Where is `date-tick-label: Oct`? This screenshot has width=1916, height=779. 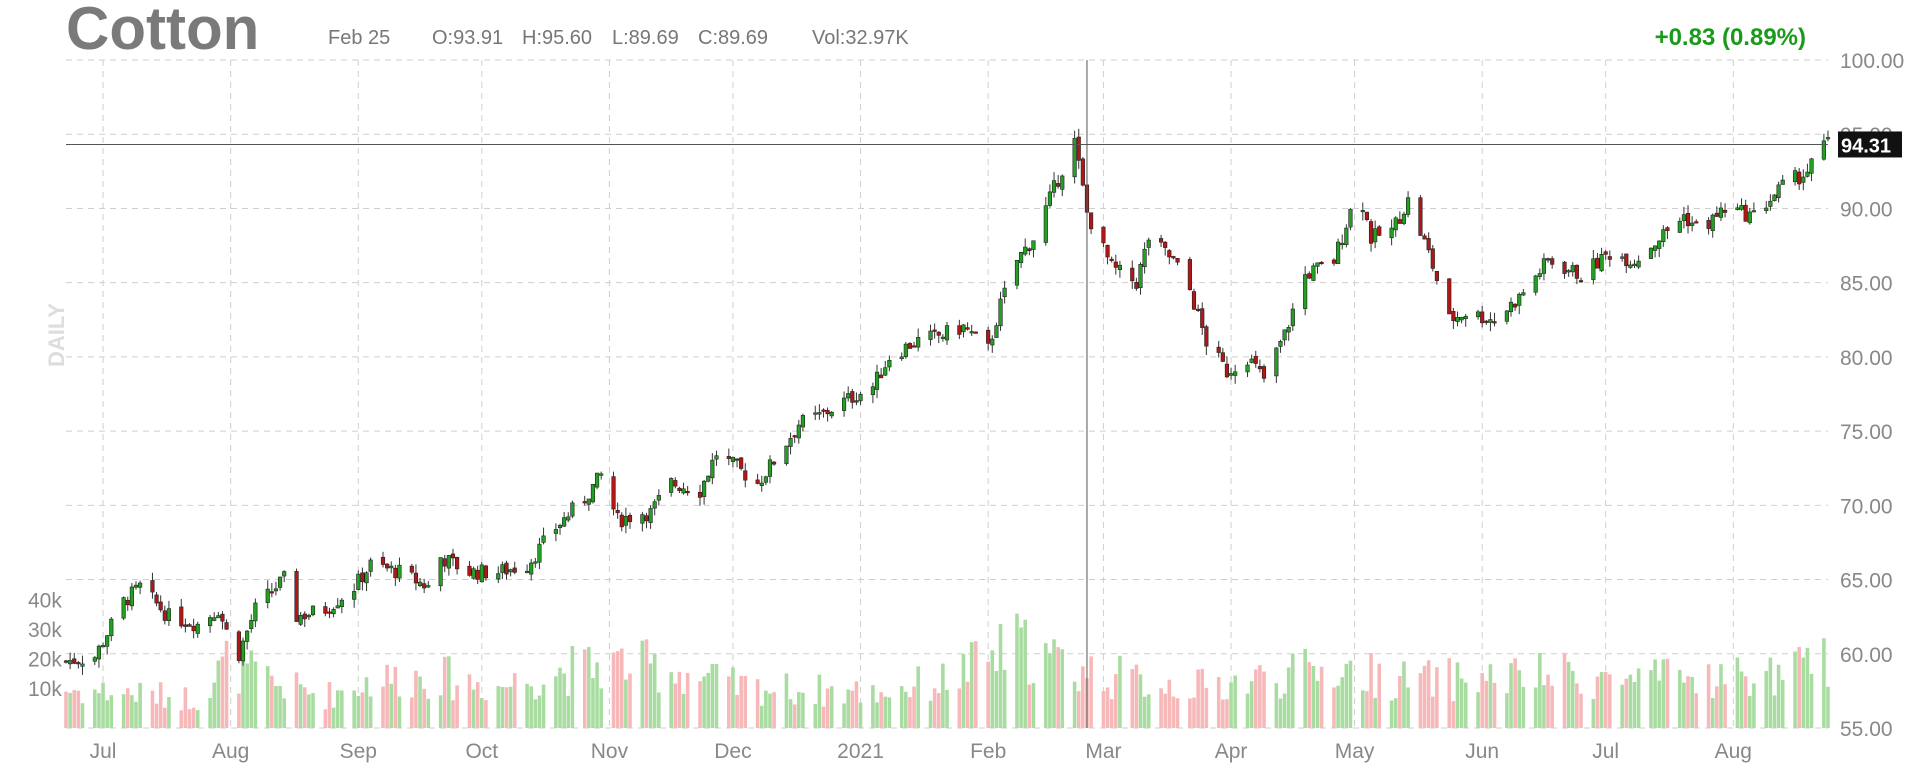
date-tick-label: Oct is located at coordinates (481, 751).